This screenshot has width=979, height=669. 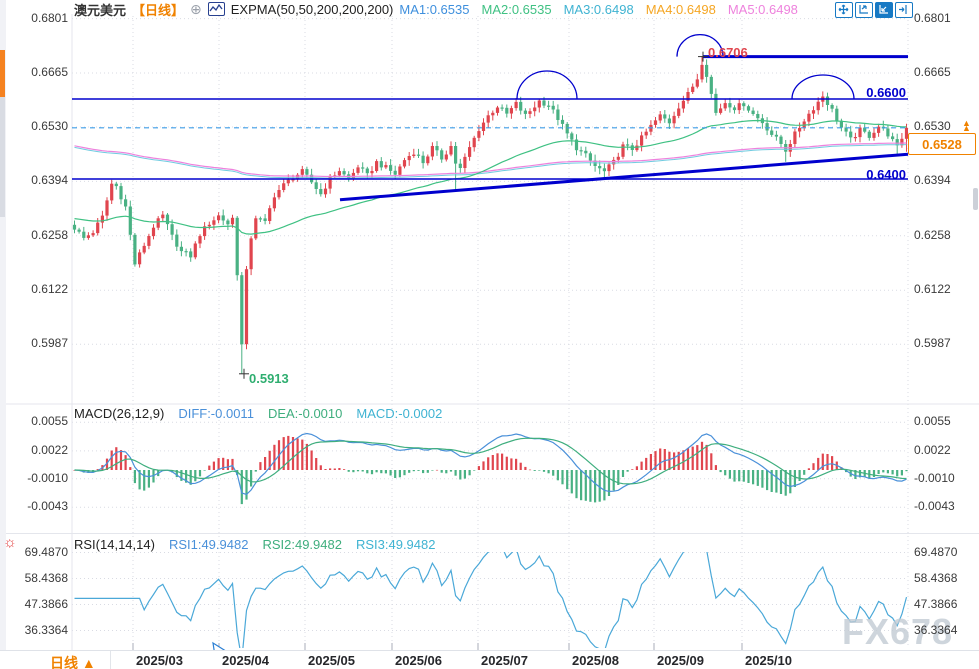 I want to click on period-tag: 【日线】, so click(x=158, y=10).